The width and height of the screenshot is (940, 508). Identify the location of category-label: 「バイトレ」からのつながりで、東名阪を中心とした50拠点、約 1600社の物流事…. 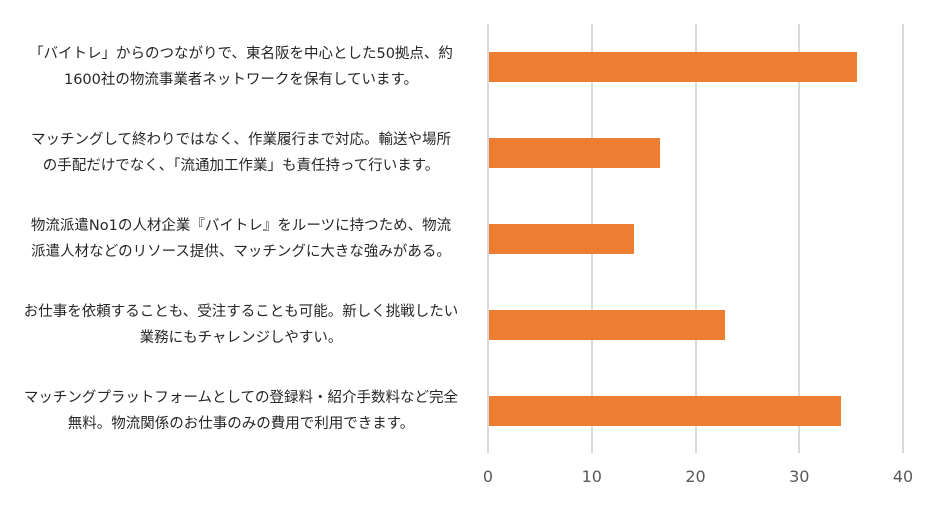
(241, 67).